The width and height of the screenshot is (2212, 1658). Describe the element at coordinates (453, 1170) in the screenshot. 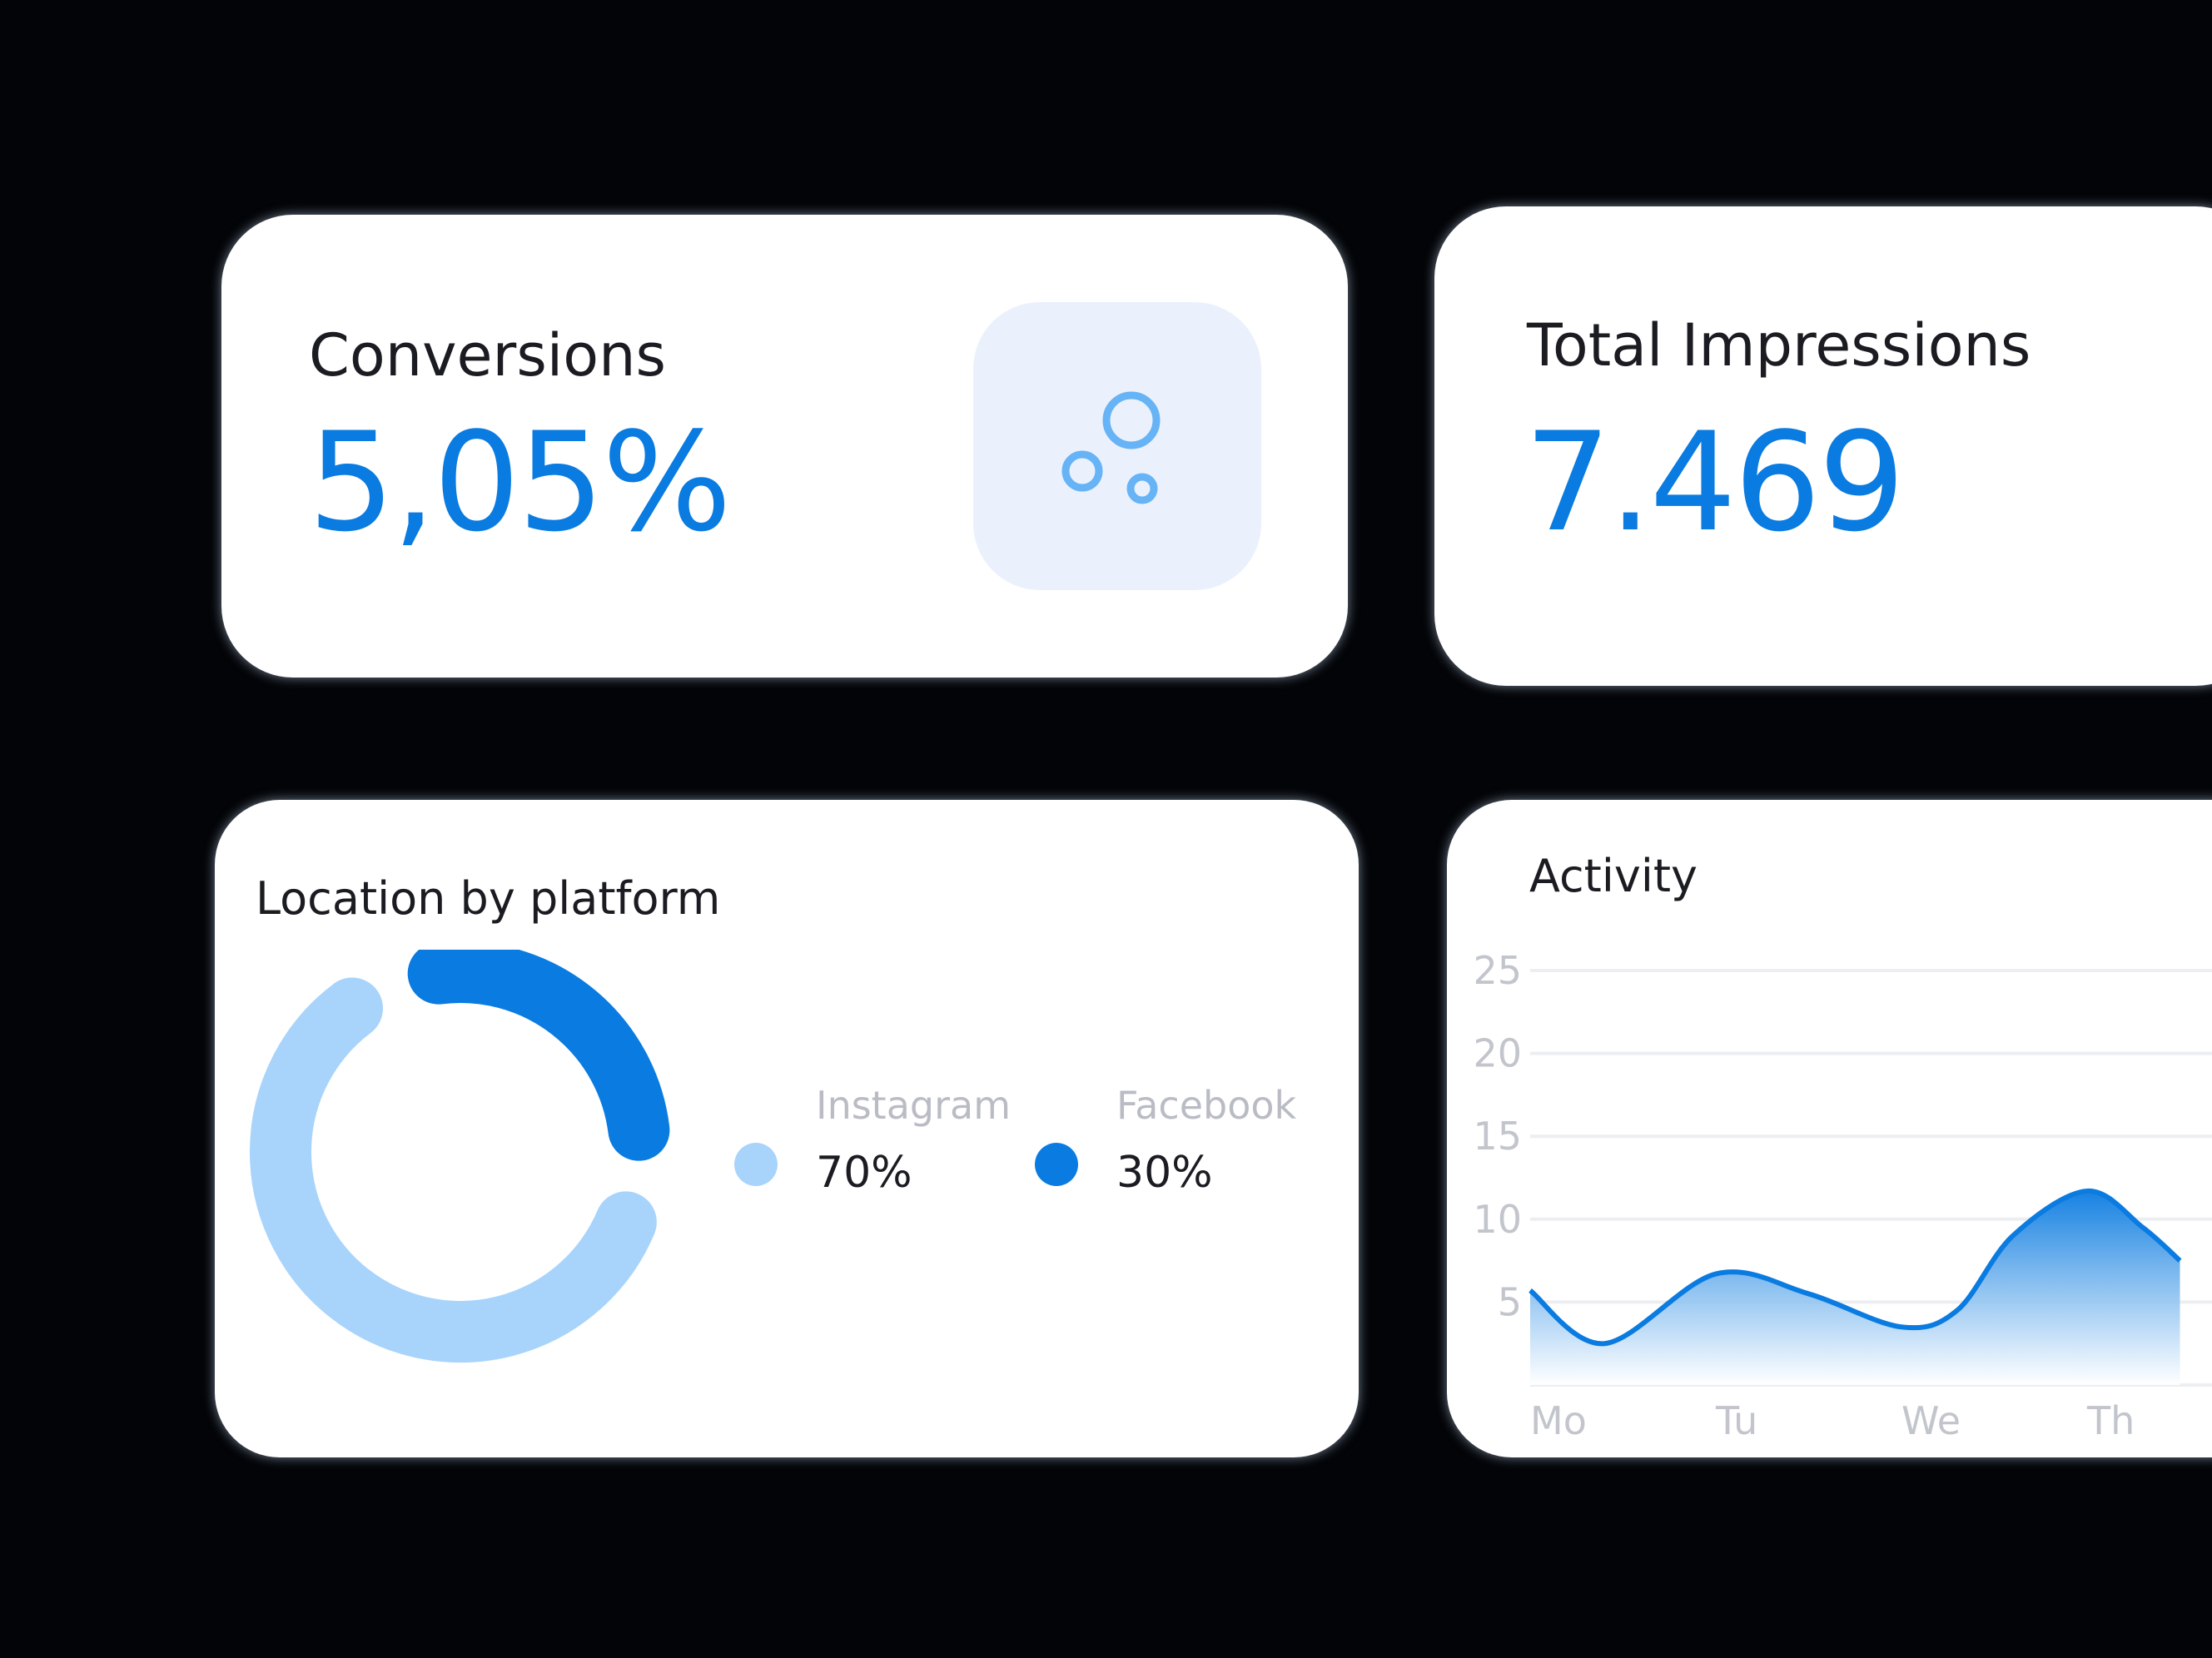

I see `donut-slice-instagram` at that location.